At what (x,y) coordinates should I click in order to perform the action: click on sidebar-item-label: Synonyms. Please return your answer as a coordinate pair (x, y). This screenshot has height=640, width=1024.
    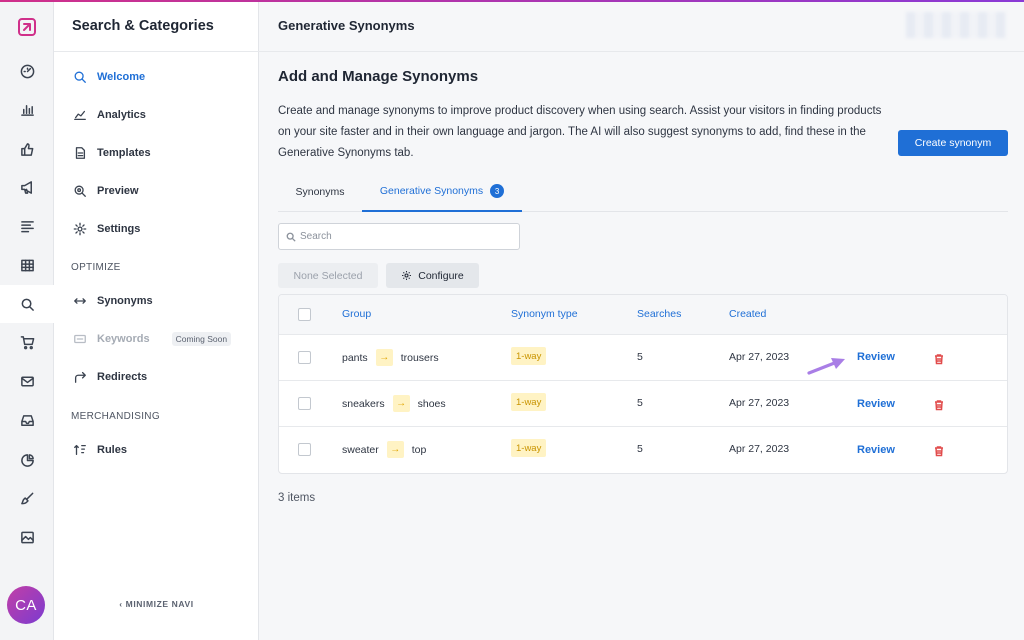
    Looking at the image, I should click on (125, 301).